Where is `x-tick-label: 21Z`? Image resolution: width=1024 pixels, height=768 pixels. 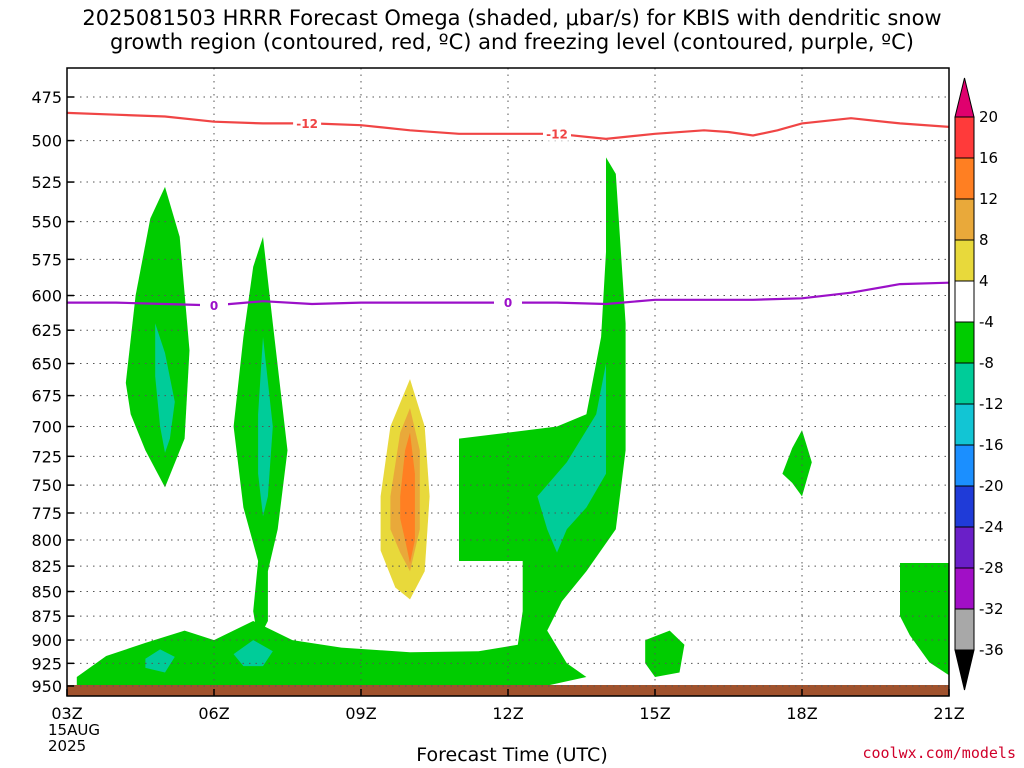 x-tick-label: 21Z is located at coordinates (948, 713).